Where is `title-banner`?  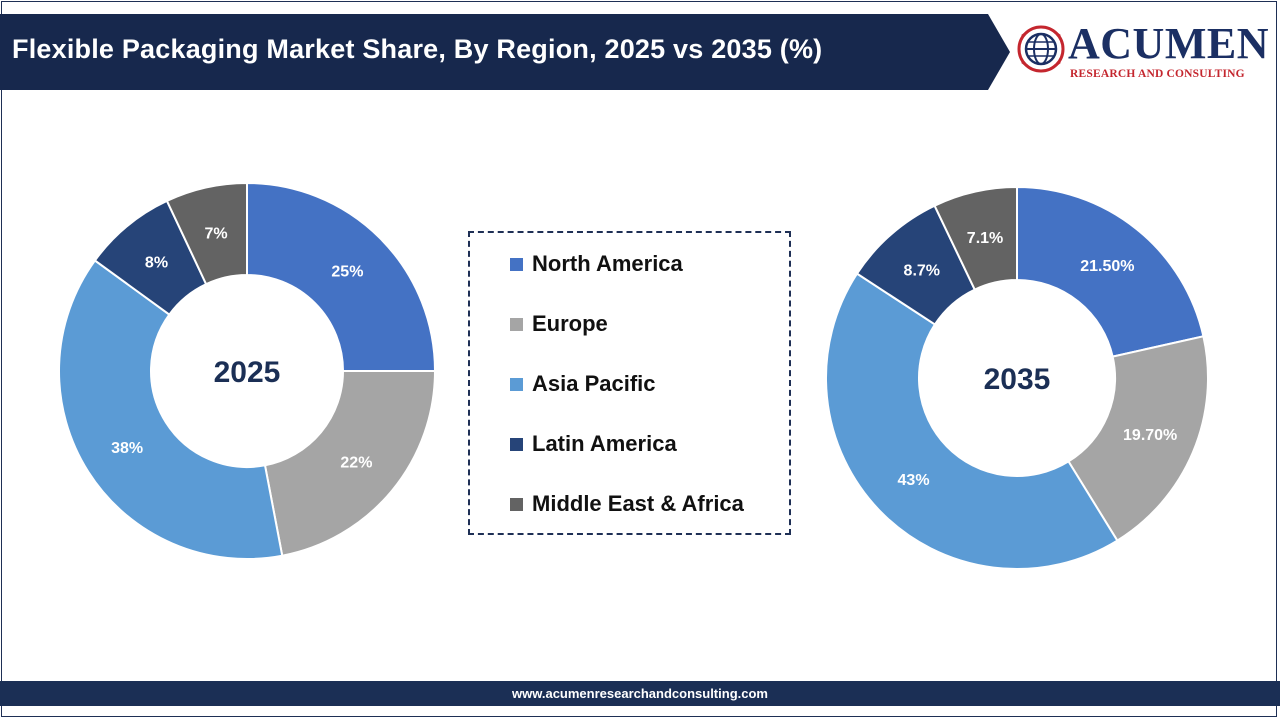
title-banner is located at coordinates (505, 52).